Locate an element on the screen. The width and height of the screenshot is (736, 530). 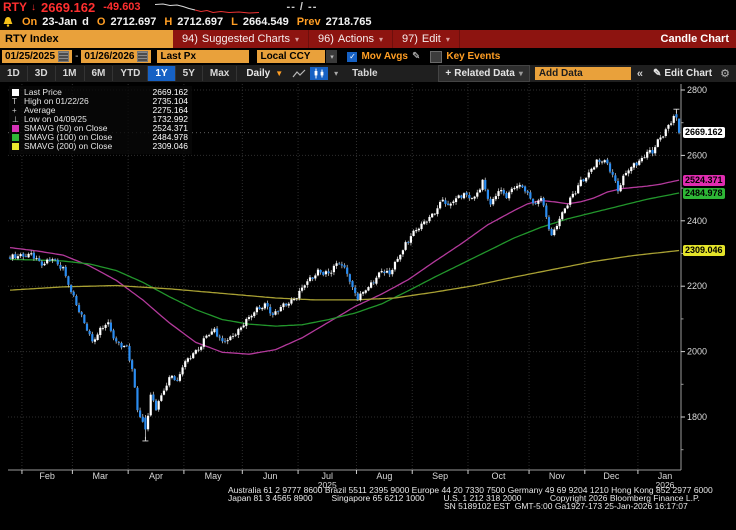
legend-marker-icon: T is located at coordinates (14, 101).